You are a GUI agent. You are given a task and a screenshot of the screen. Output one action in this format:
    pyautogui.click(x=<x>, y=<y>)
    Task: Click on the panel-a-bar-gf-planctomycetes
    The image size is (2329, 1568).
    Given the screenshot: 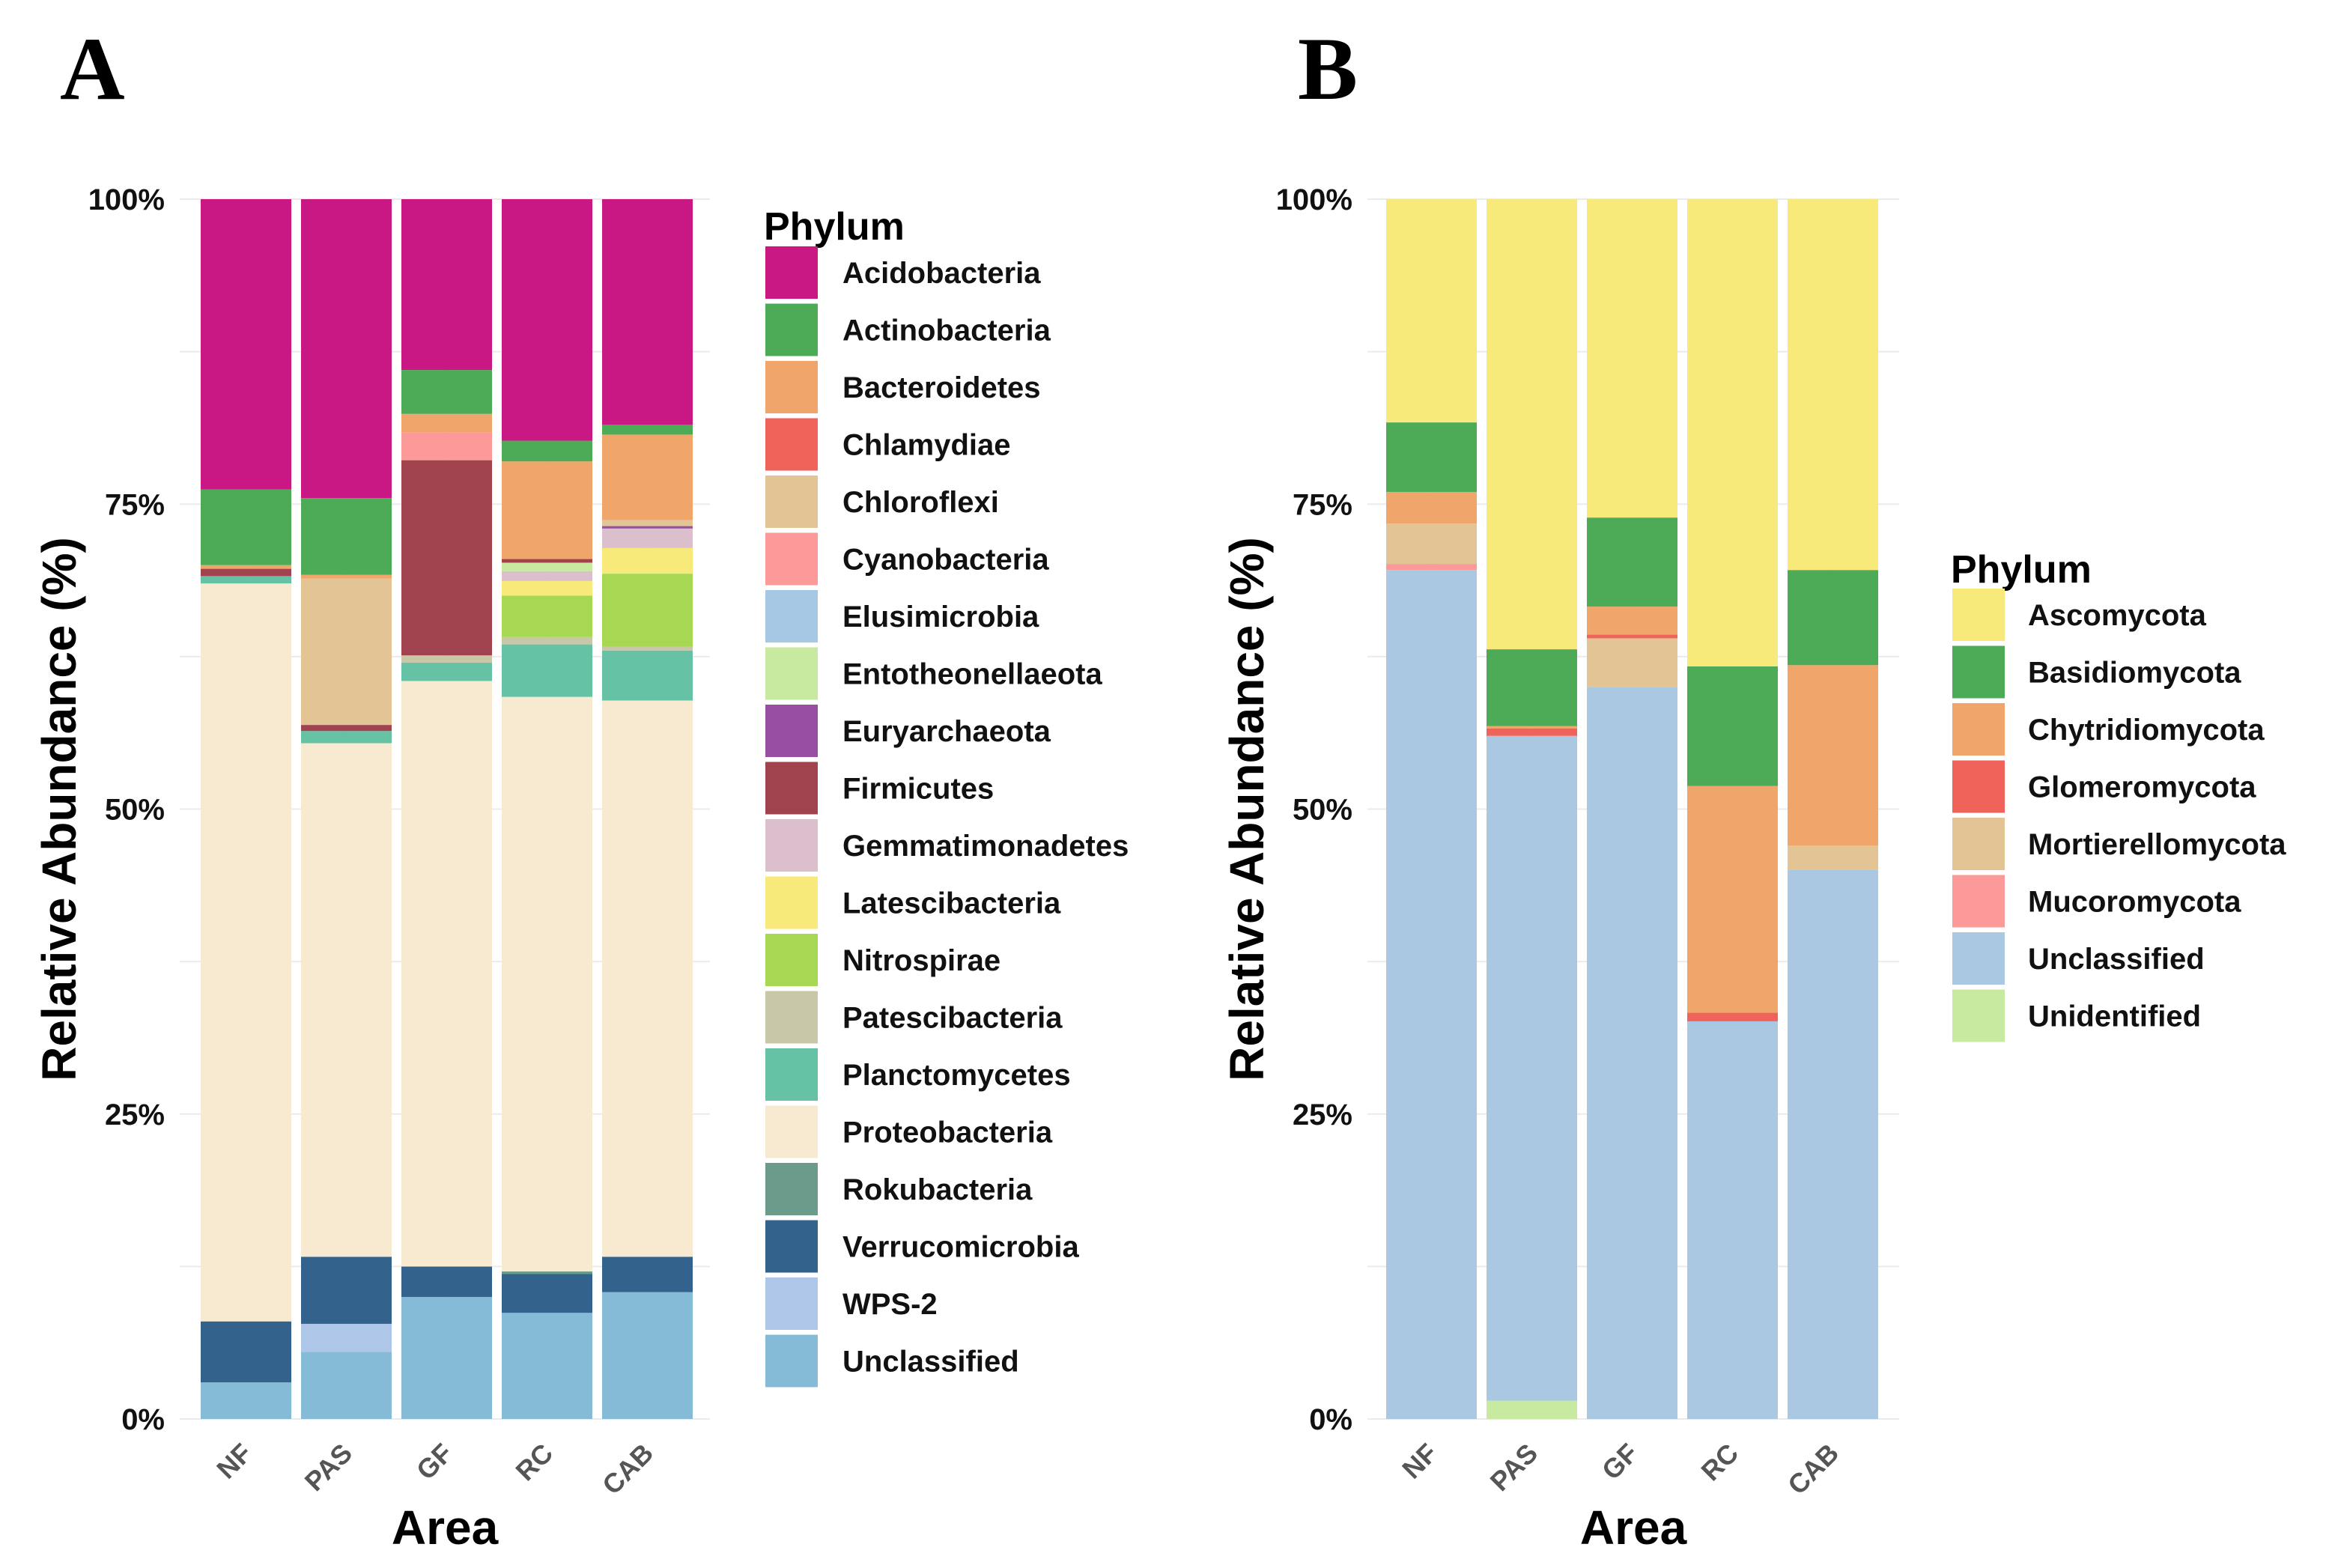 What is the action you would take?
    pyautogui.click(x=446, y=672)
    